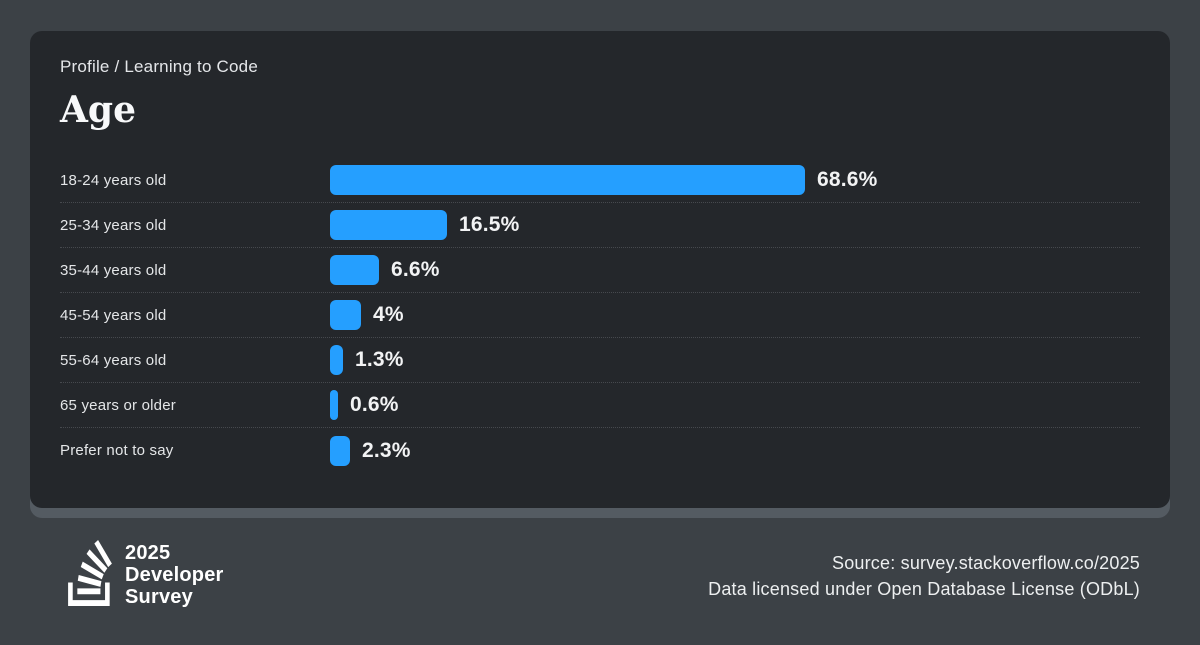  Describe the element at coordinates (159, 597) in the screenshot. I see `brand-word-survey: Survey` at that location.